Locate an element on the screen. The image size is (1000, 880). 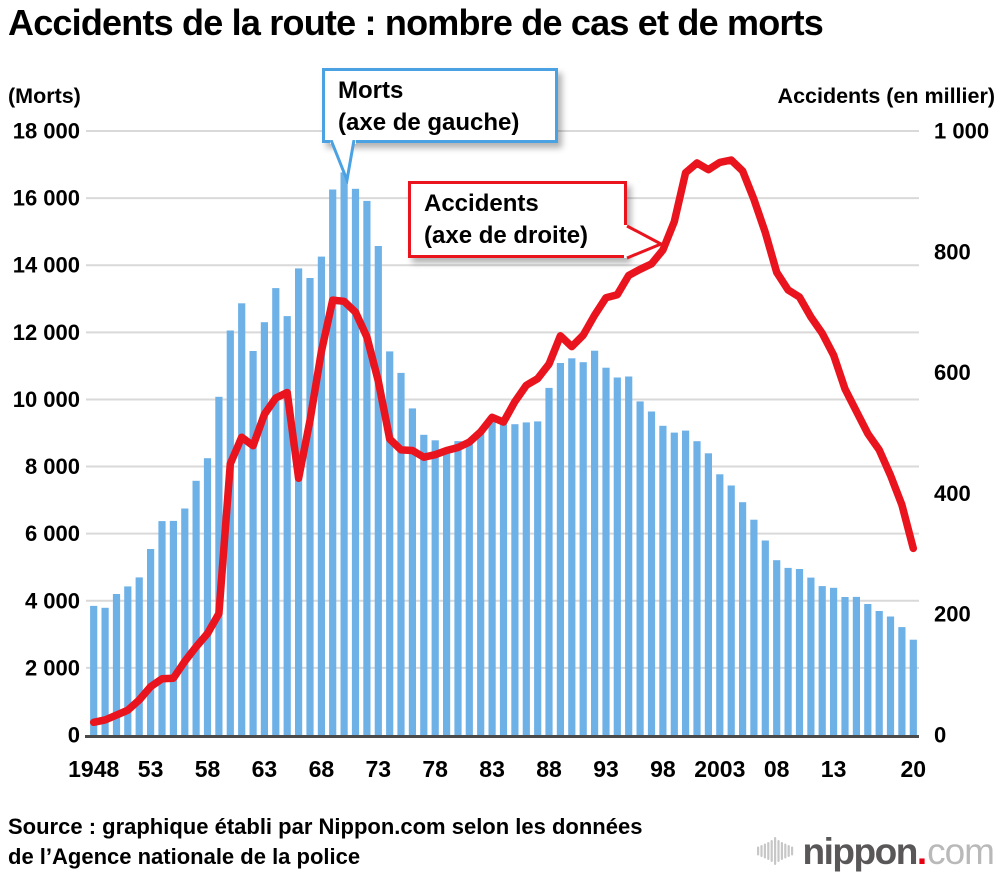
bar-2017 is located at coordinates (879, 673).